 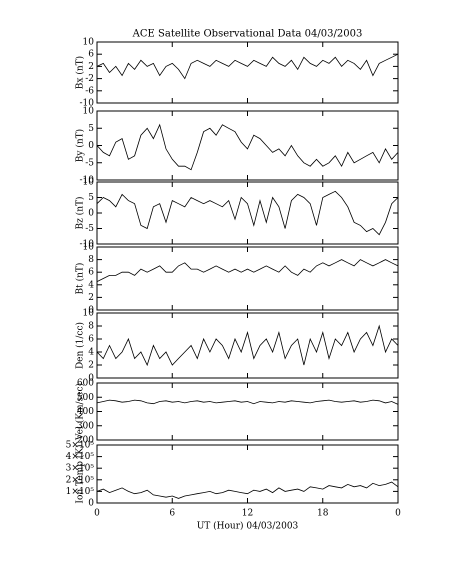 What do you see at coordinates (80, 145) in the screenshot?
I see `y-axis-label: By (nT)` at bounding box center [80, 145].